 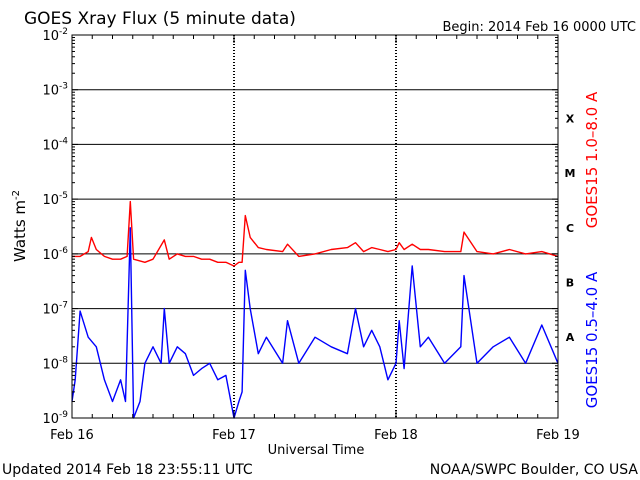 What do you see at coordinates (539, 27) in the screenshot?
I see `begin-label: Begin: 2014 Feb 16 0000 UTC` at bounding box center [539, 27].